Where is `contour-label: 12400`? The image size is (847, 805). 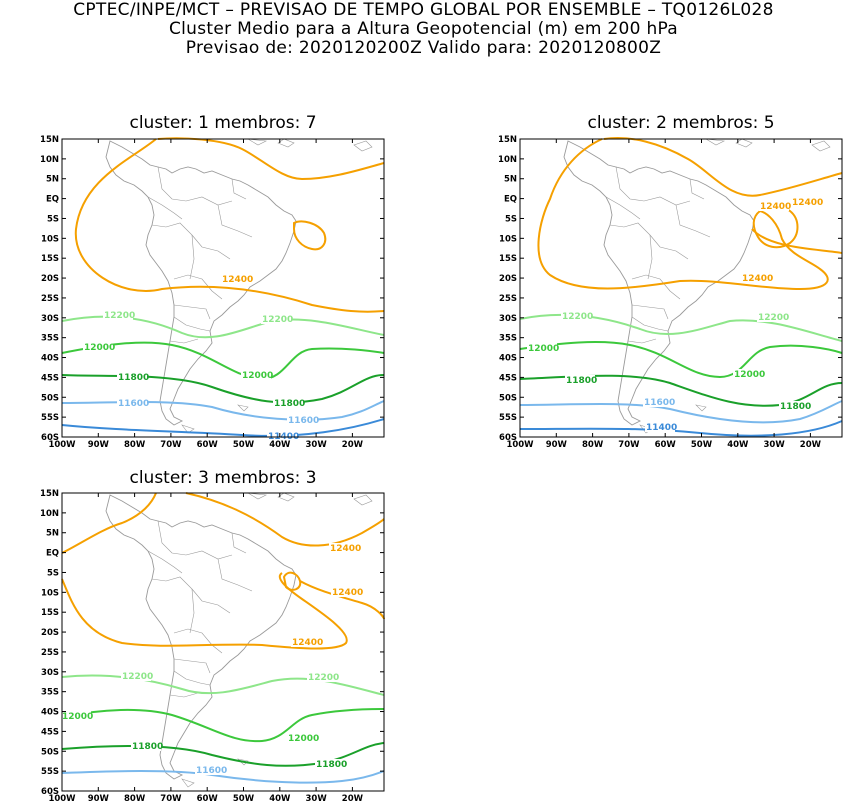
contour-label: 12400 is located at coordinates (237, 280).